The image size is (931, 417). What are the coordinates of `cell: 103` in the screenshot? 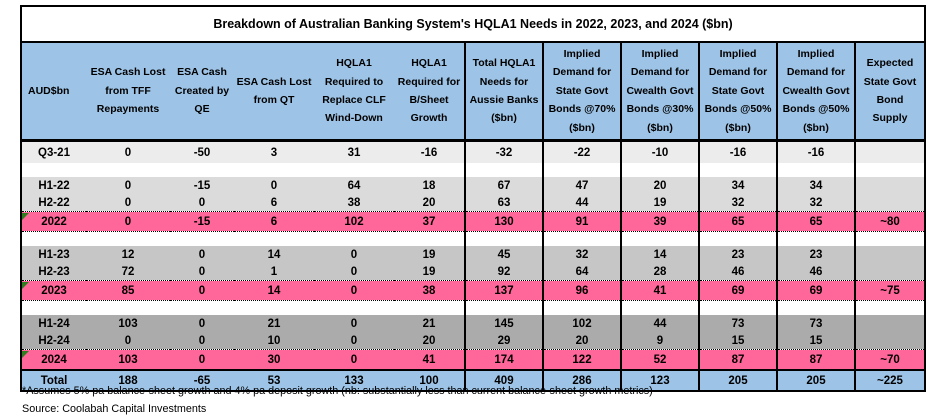 It's located at (128, 360).